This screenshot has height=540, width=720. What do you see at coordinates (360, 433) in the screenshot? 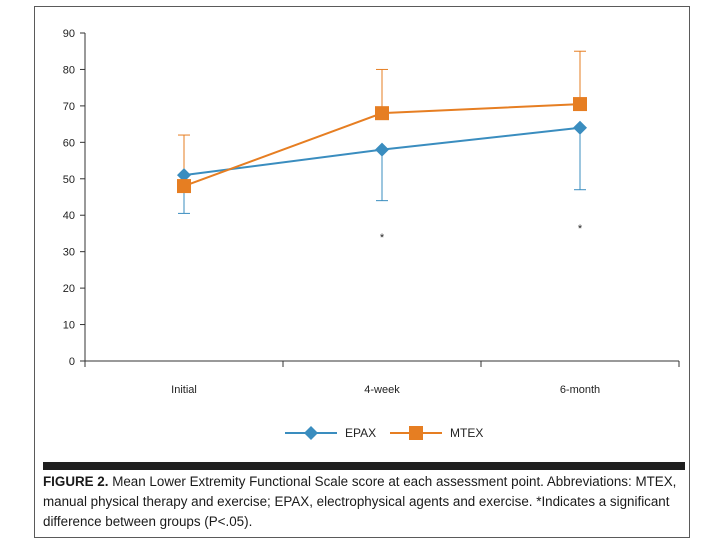
I see `legend-label-epax: EPAX` at bounding box center [360, 433].